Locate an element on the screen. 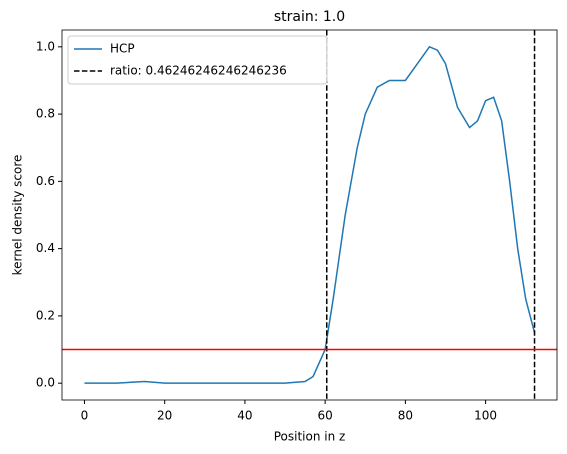  x-tick-label: 80 is located at coordinates (405, 416).